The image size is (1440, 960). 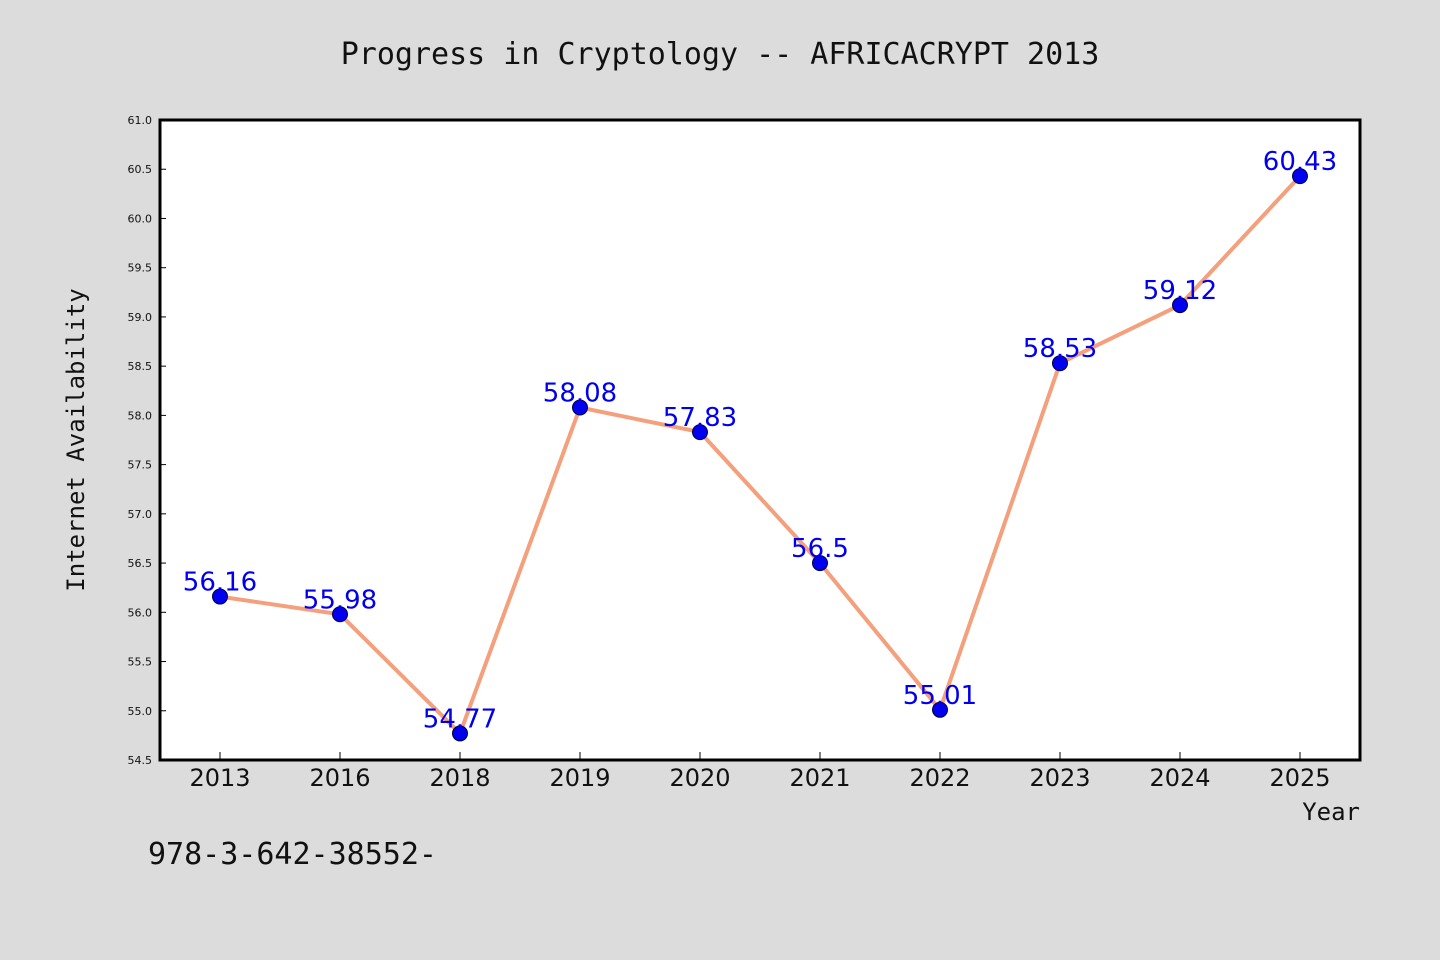 I want to click on y-tick-label: 60.5, so click(x=140, y=169).